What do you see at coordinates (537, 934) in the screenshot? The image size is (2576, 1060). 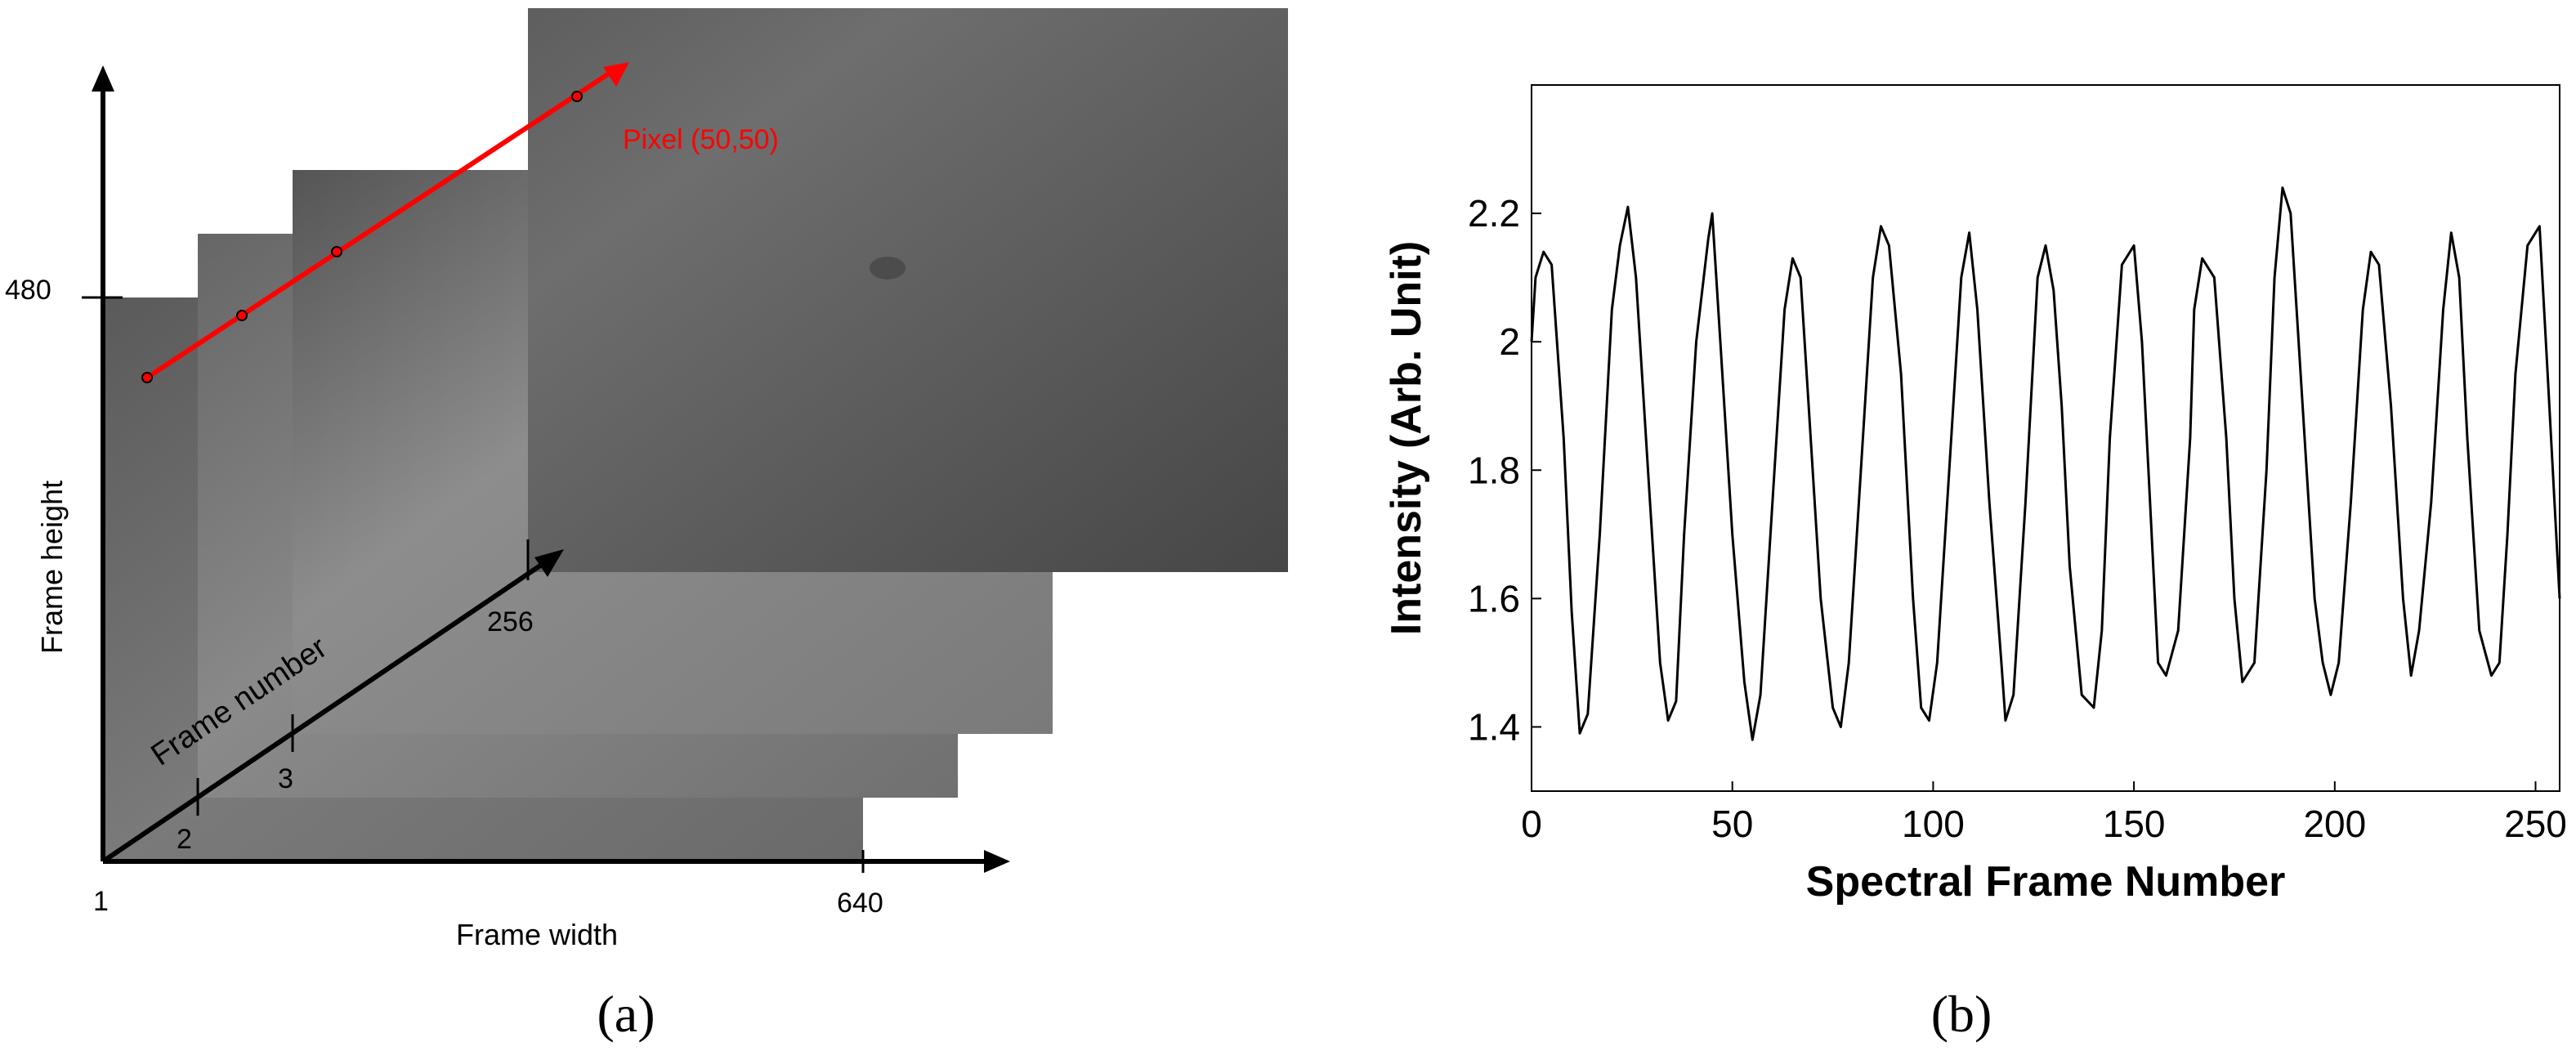 I see `x-axis-label: Frame width` at bounding box center [537, 934].